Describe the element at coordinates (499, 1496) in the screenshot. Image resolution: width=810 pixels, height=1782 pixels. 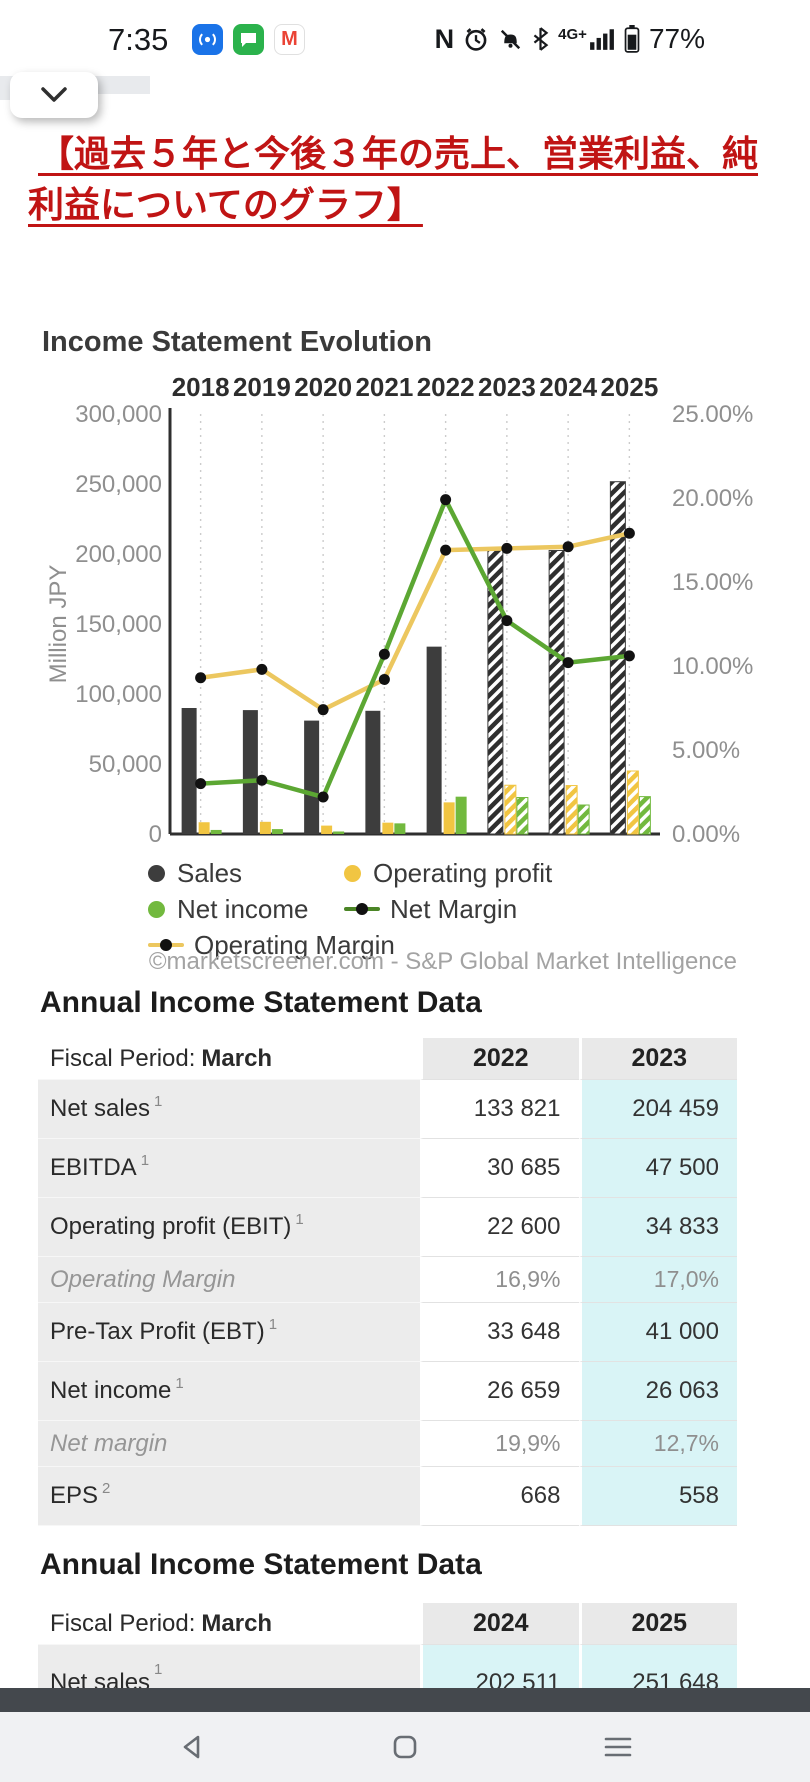
I see `table-cell: 668` at that location.